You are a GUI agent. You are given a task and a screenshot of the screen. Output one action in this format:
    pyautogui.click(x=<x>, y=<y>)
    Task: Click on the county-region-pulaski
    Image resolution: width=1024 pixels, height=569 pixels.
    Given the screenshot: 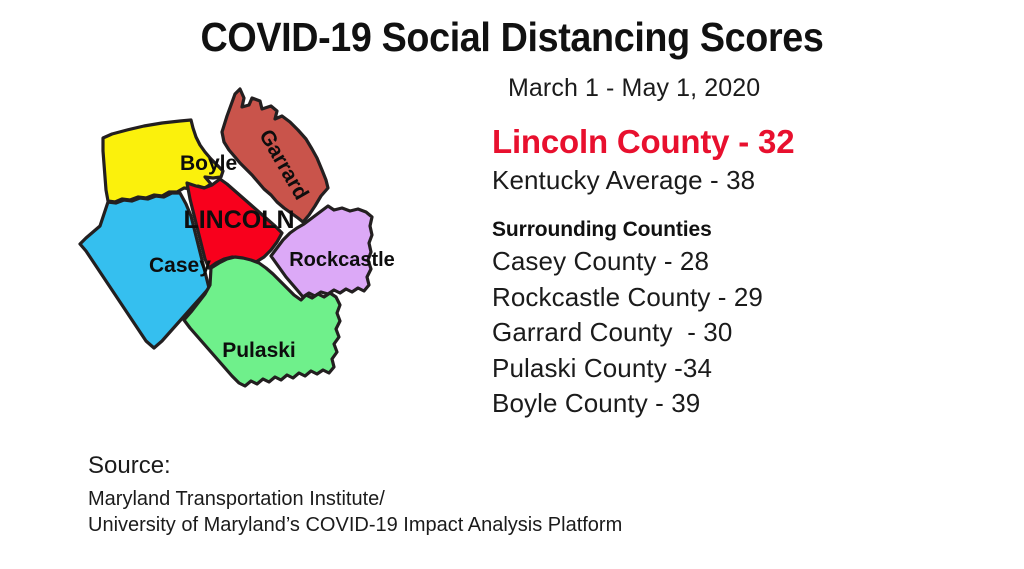 What is the action you would take?
    pyautogui.click(x=262, y=321)
    